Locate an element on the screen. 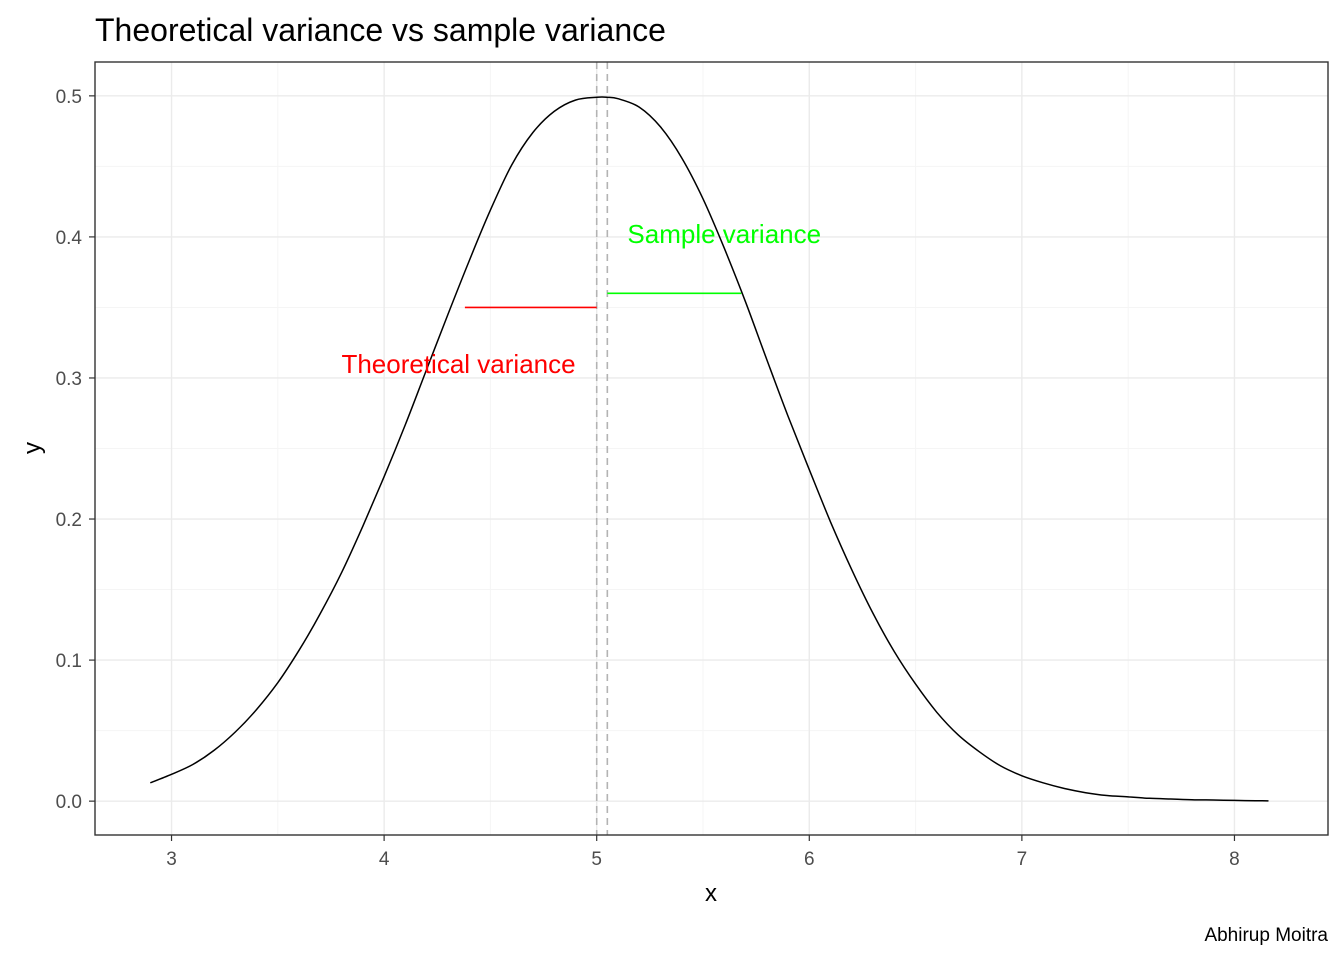  y-tick-label: 0.4 is located at coordinates (69, 238).